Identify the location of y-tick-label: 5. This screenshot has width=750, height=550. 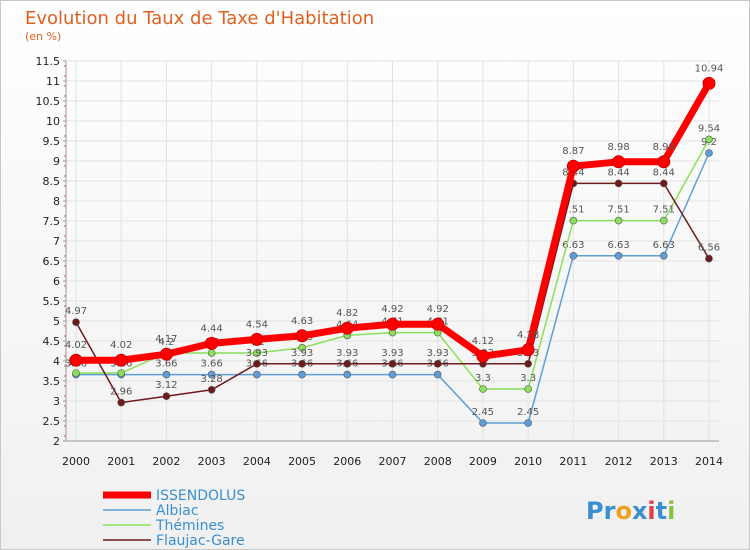
(56, 321).